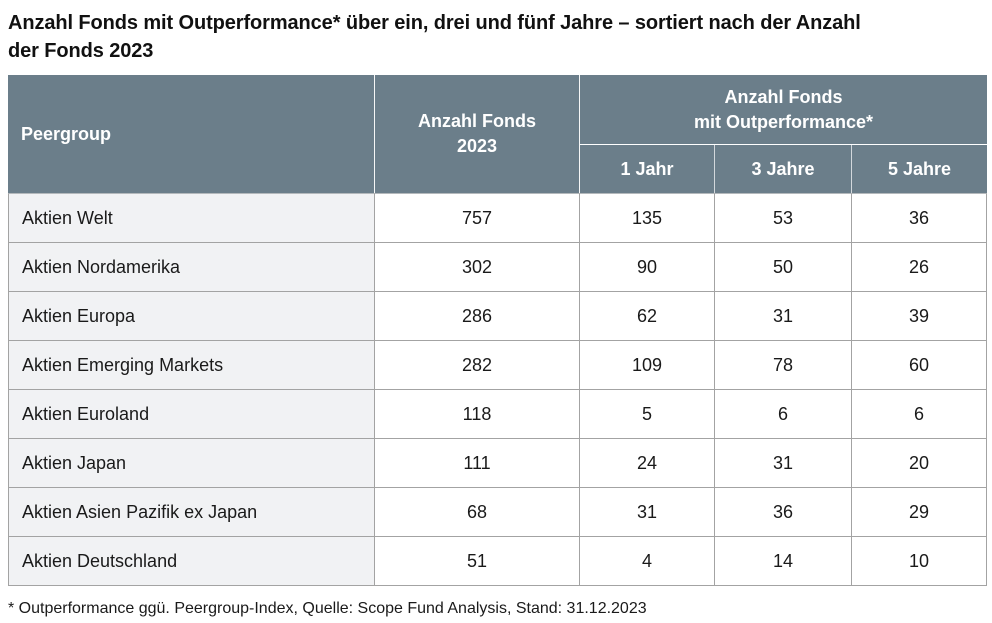 Image resolution: width=992 pixels, height=623 pixels. I want to click on peergroup-cell: Aktien Welt, so click(191, 218).